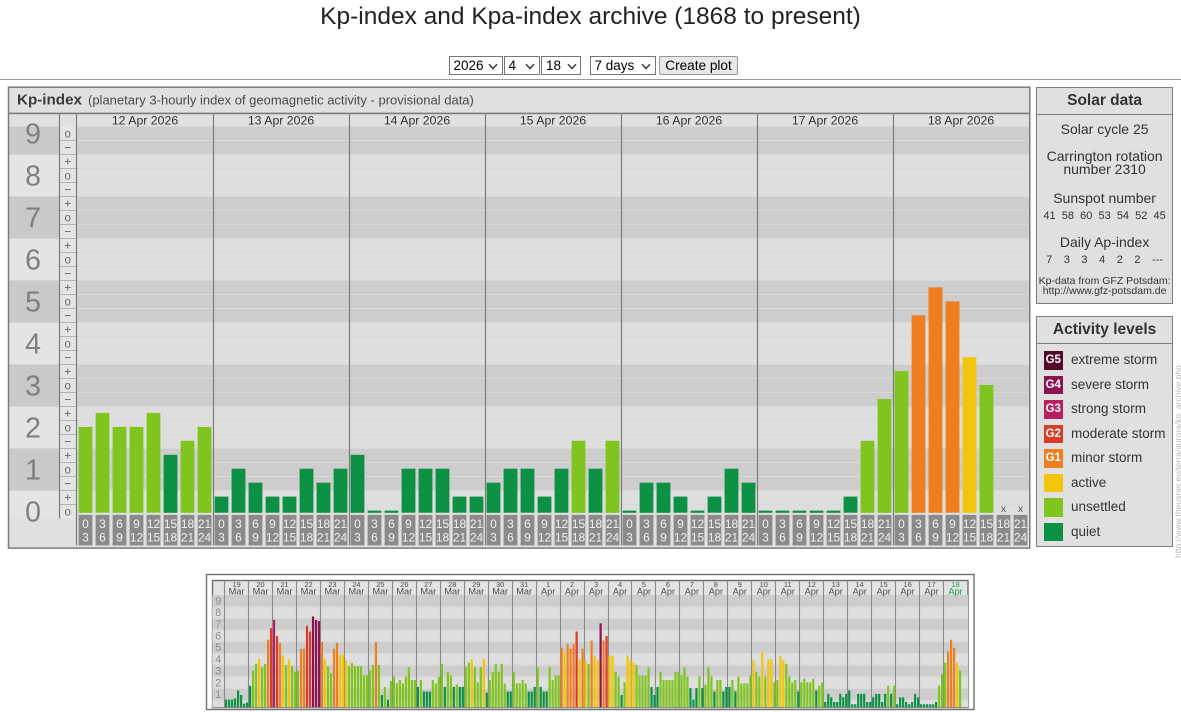  What do you see at coordinates (380, 584) in the screenshot?
I see `svg-text: 25` at bounding box center [380, 584].